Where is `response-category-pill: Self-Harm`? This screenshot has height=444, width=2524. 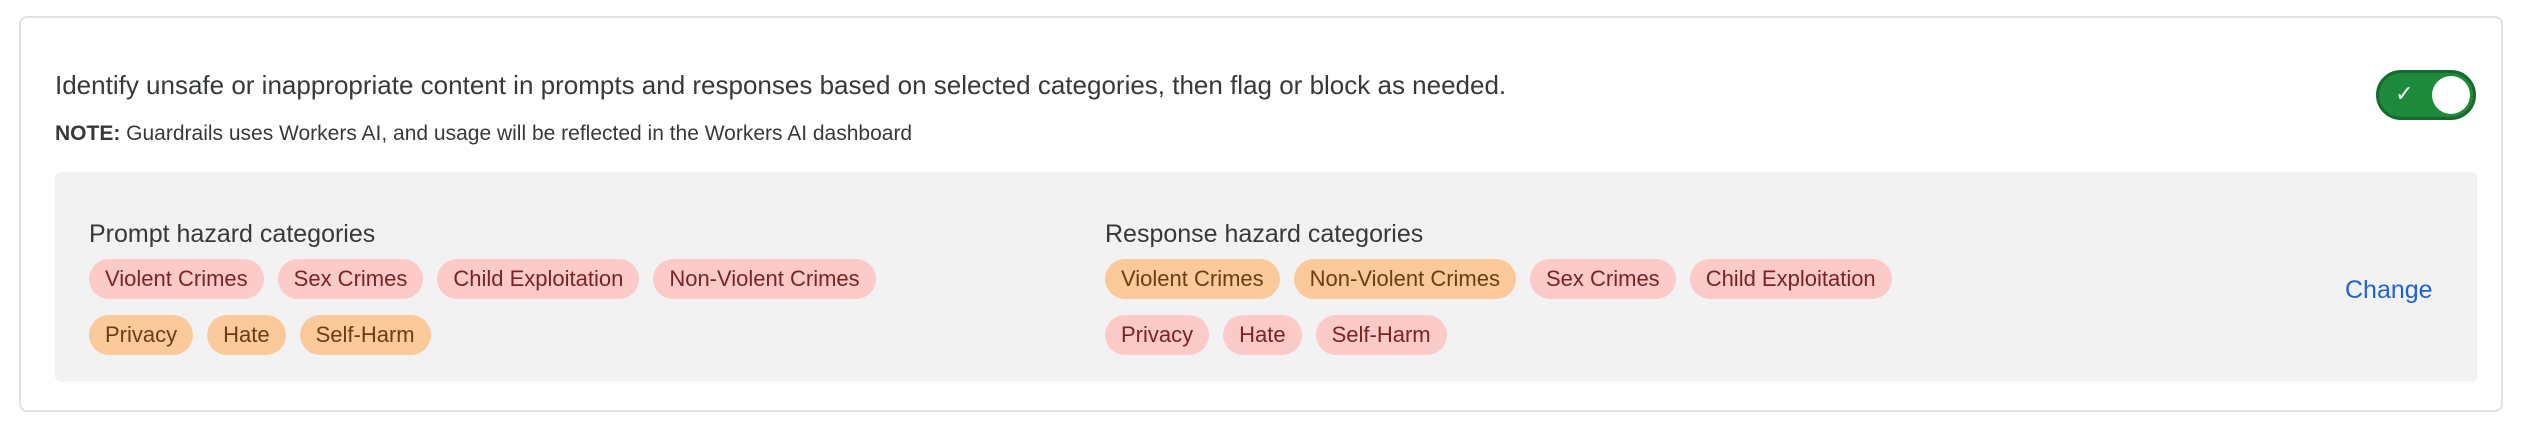 response-category-pill: Self-Harm is located at coordinates (1381, 335).